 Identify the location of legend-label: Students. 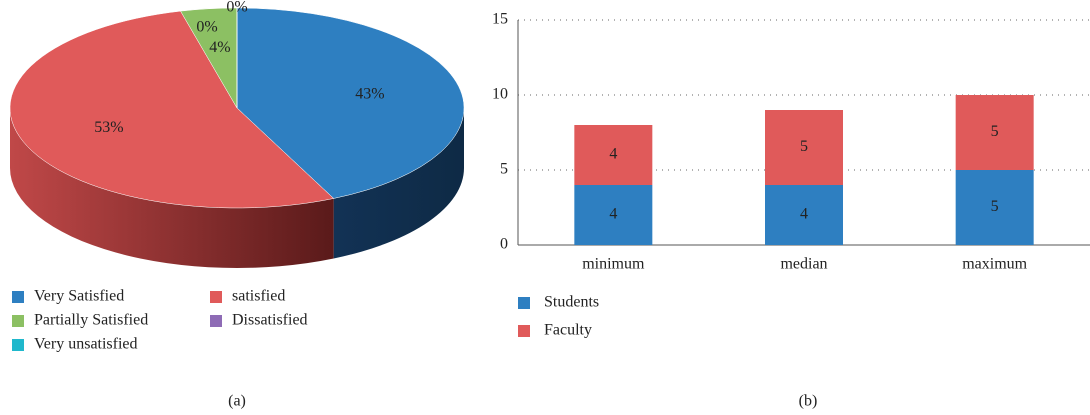
(571, 302).